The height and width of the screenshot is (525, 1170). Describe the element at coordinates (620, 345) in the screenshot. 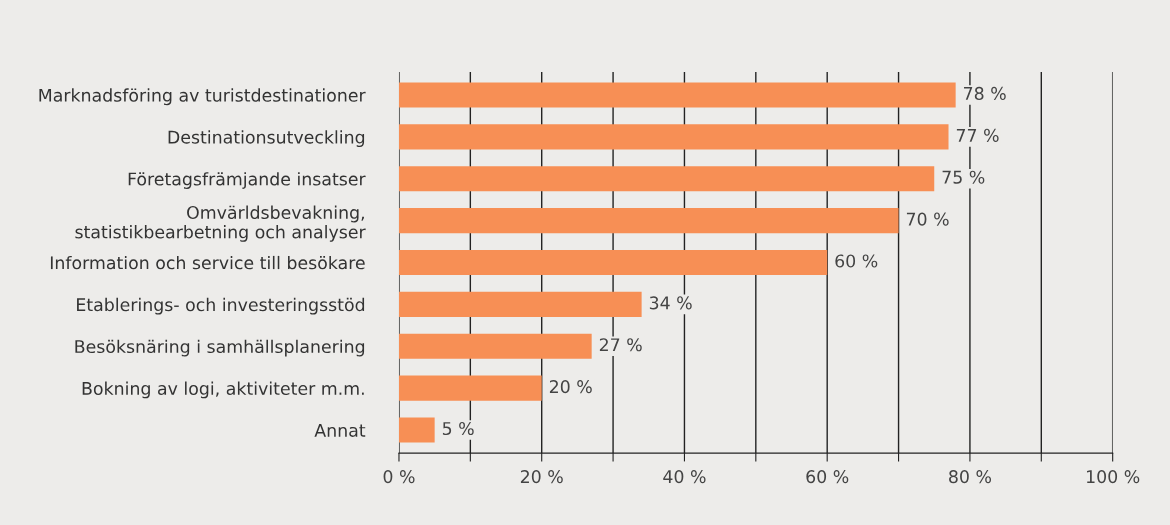

I see `data-label: 27 %` at that location.